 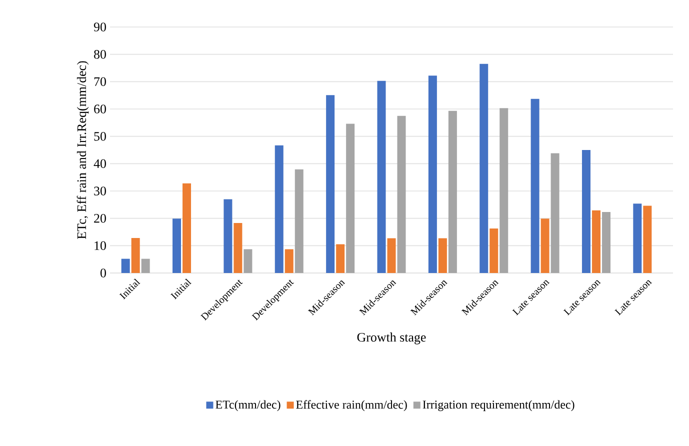 What do you see at coordinates (248, 406) in the screenshot?
I see `legend-label: ETc(mm/dec)` at bounding box center [248, 406].